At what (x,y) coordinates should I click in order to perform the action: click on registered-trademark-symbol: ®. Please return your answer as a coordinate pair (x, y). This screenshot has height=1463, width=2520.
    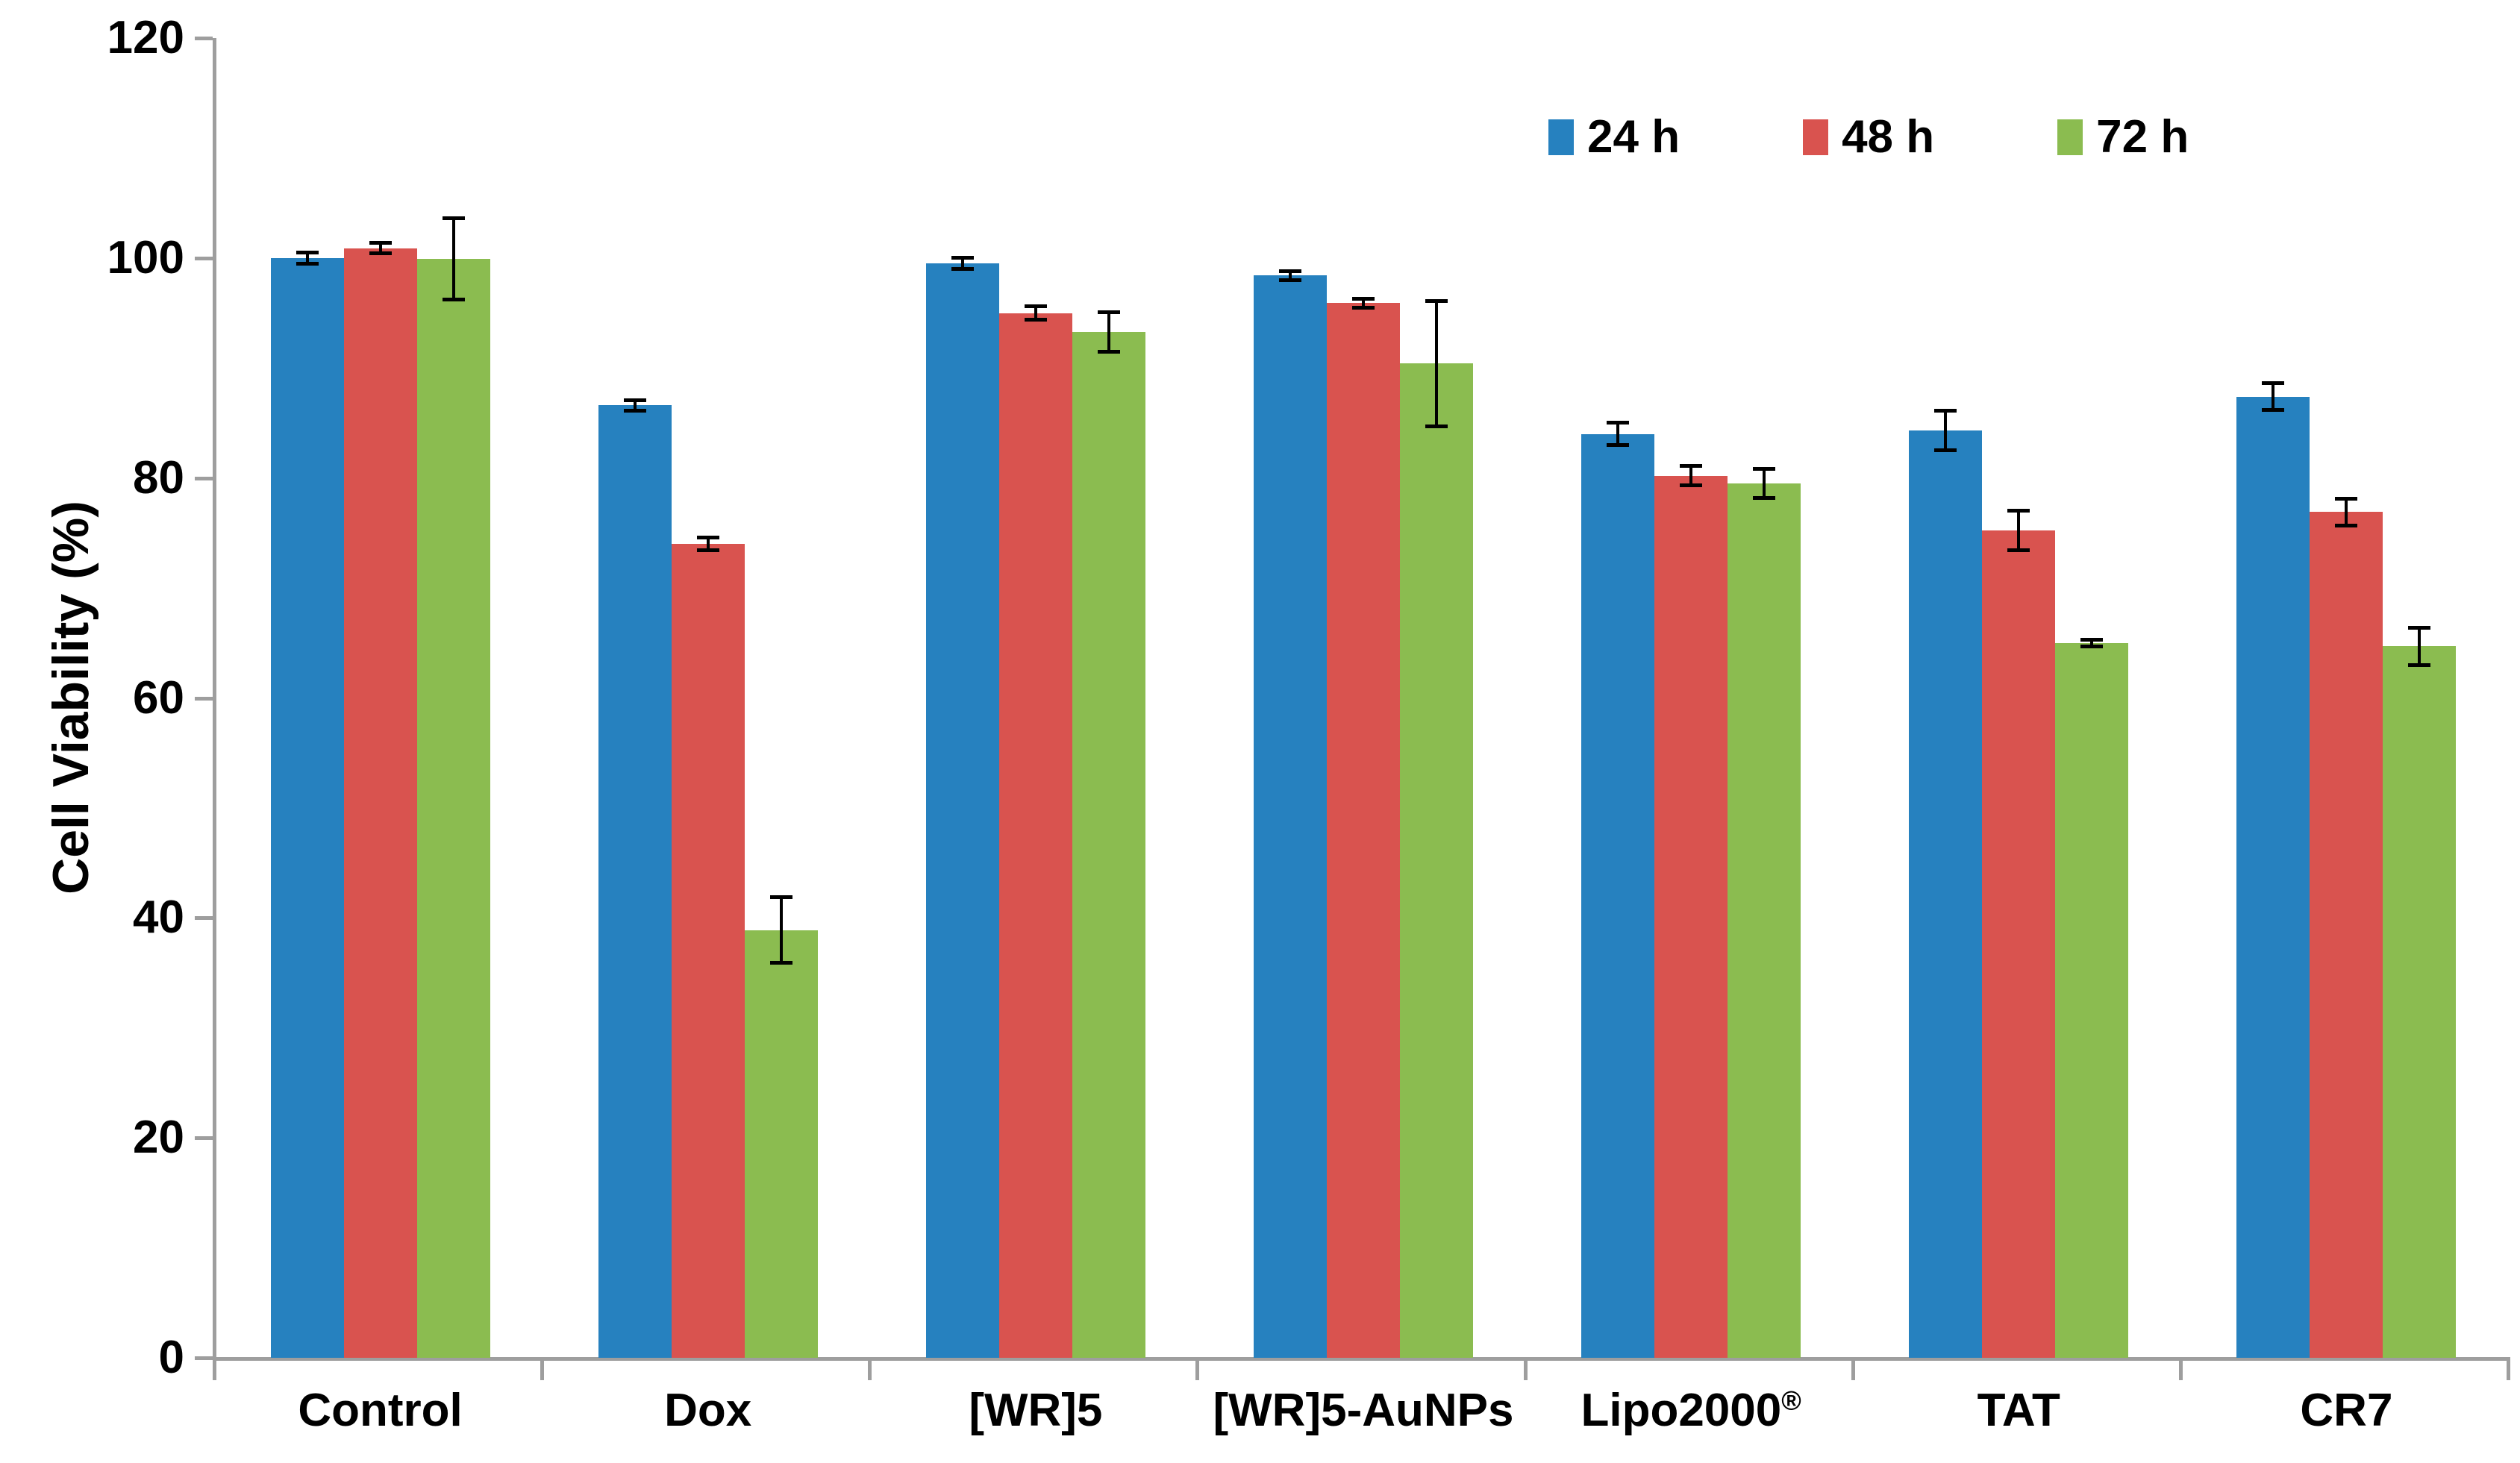
    Looking at the image, I should click on (1791, 1400).